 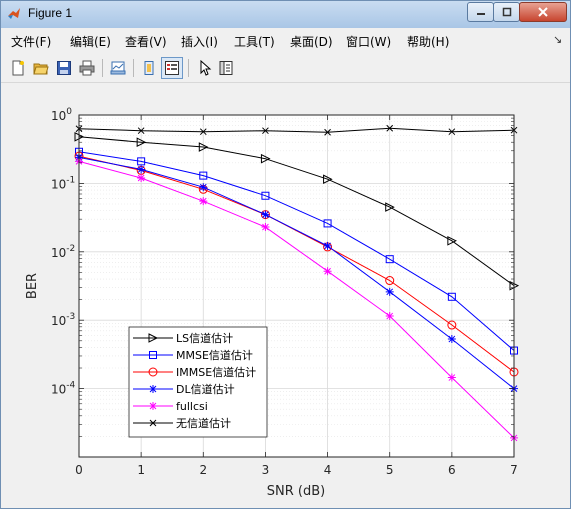 I want to click on print-button, so click(x=87, y=68).